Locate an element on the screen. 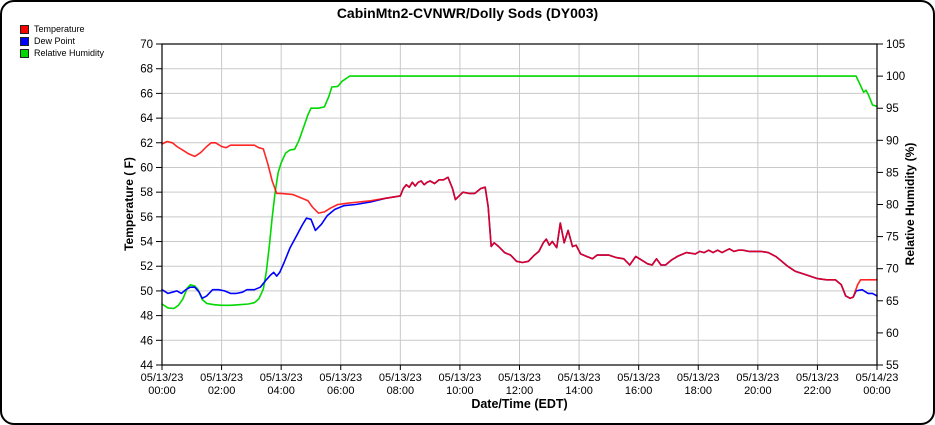 The image size is (935, 425). svg-text: 02:00 is located at coordinates (222, 391).